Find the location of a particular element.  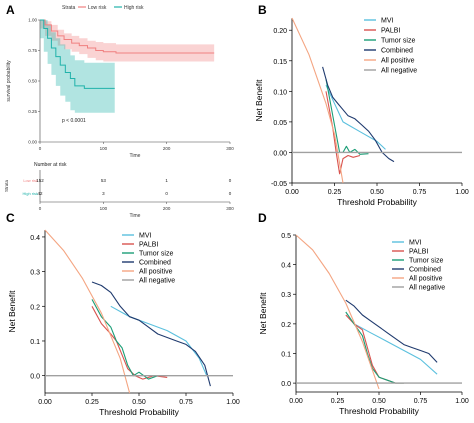

risk-table-strata: Strata is located at coordinates (6, 186).